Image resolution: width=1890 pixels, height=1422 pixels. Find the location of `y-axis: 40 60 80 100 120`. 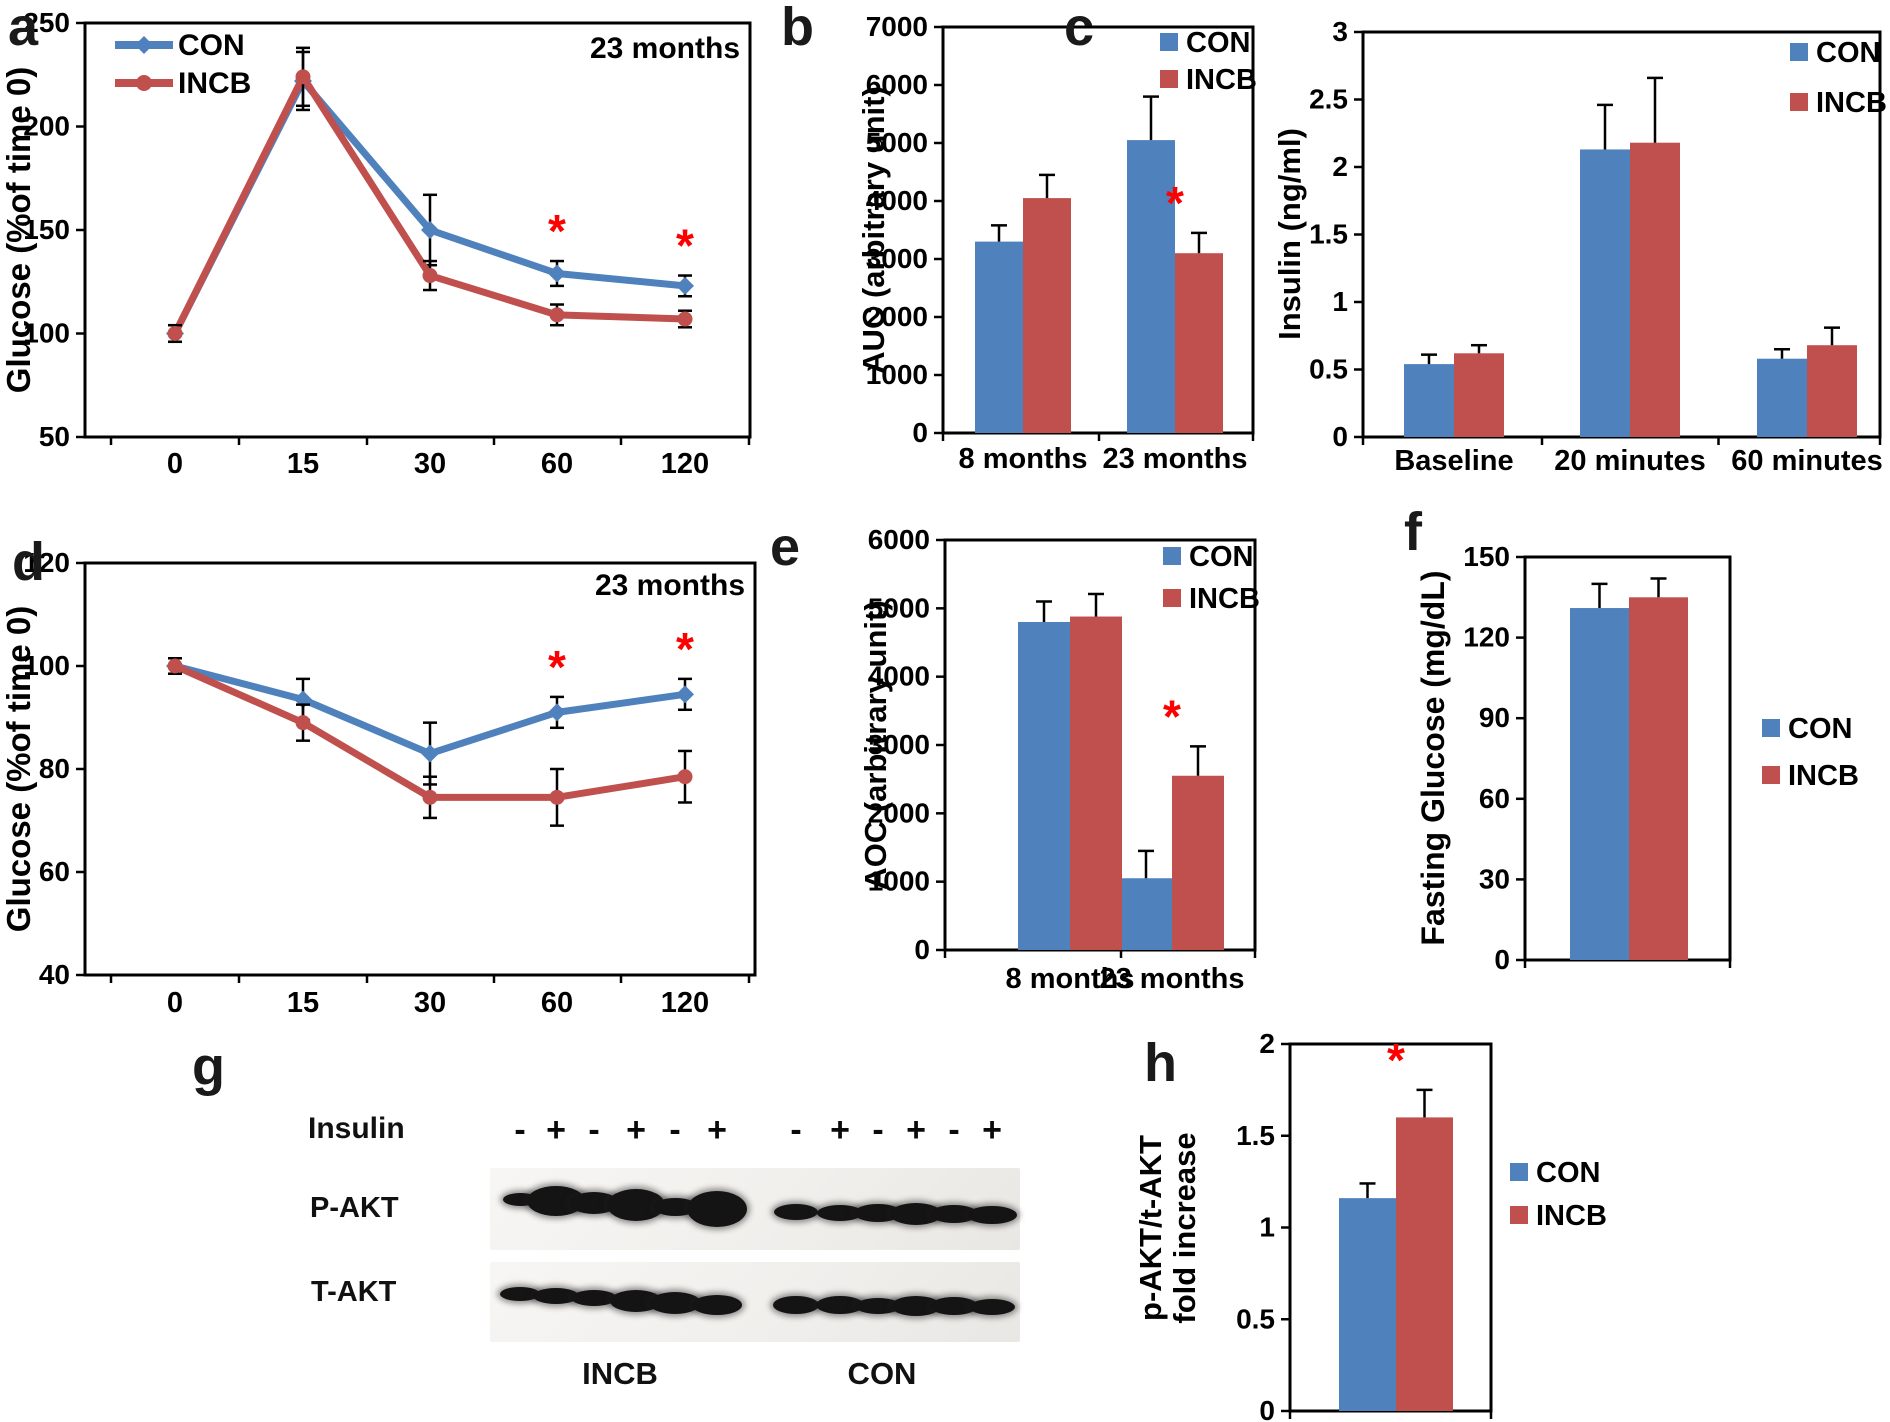

y-axis: 40 60 80 100 120 is located at coordinates (54, 768).